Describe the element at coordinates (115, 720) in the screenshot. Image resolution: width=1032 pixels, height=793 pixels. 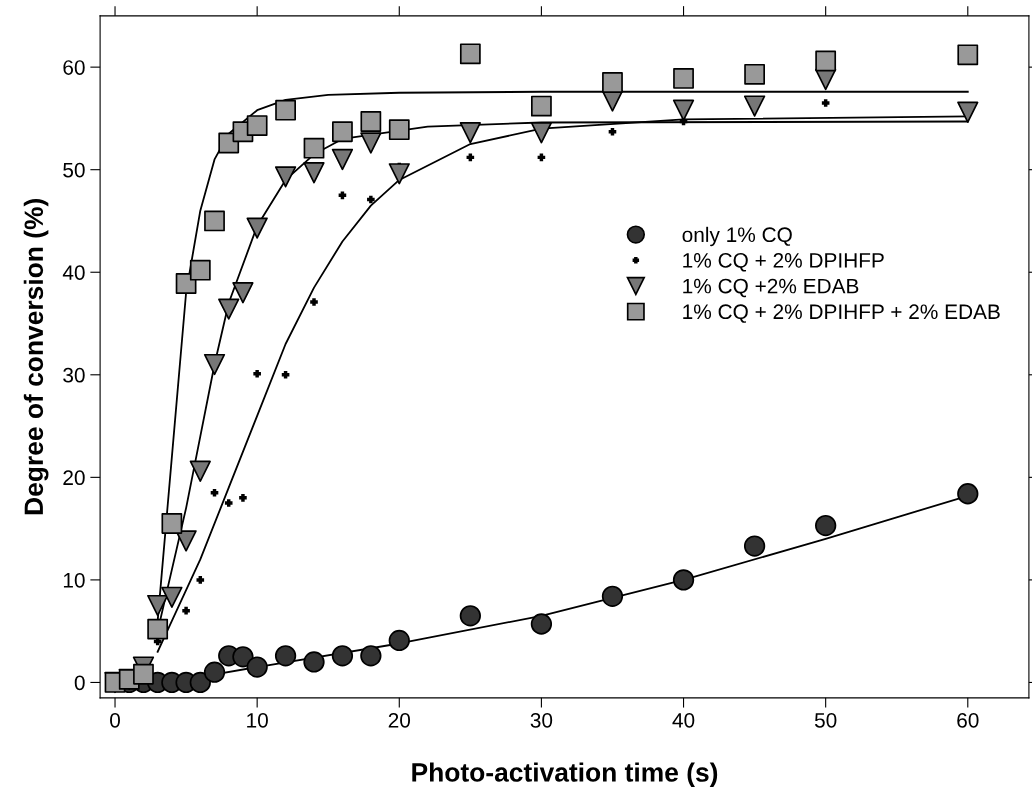
I see `x-tick-label: 0` at that location.